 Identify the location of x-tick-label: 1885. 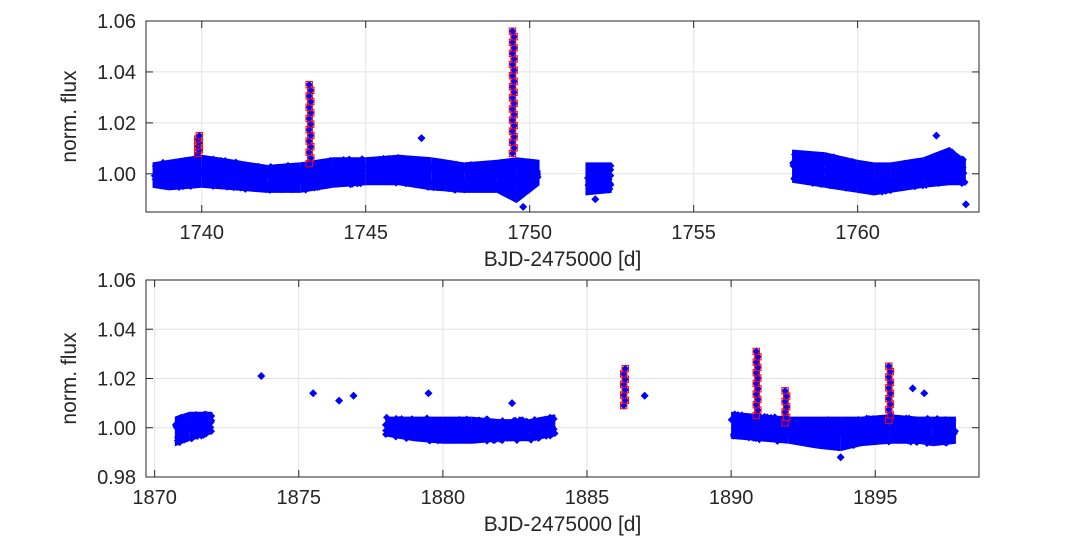
(587, 498).